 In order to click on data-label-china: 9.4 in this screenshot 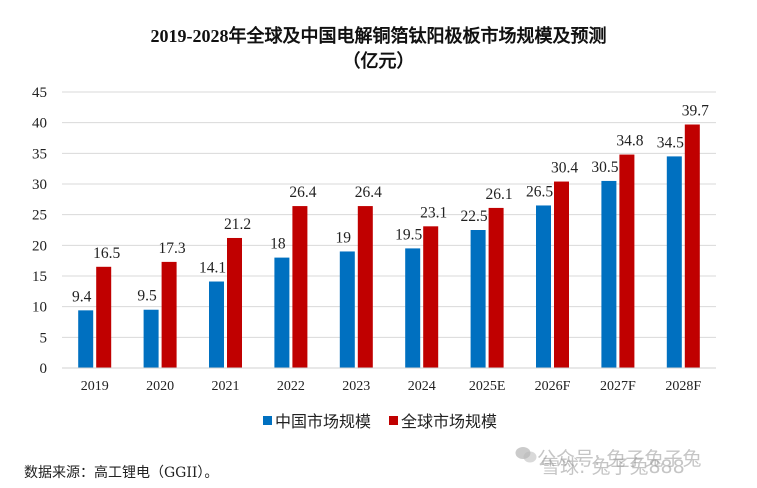, I will do `click(82, 296)`.